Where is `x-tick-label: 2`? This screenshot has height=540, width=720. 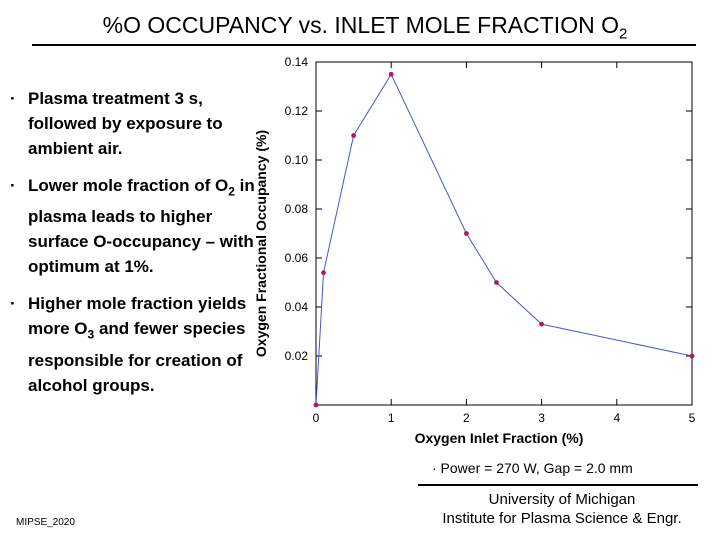 x-tick-label: 2 is located at coordinates (466, 418).